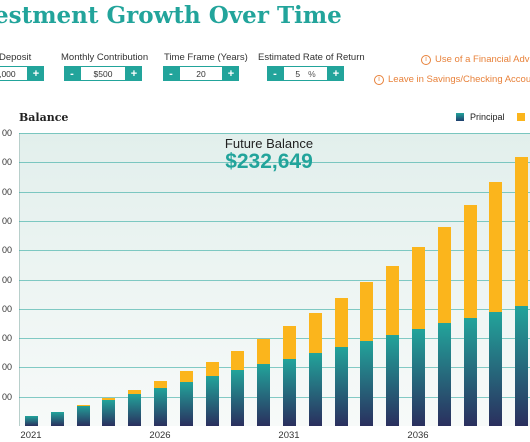 The image size is (530, 442). Describe the element at coordinates (171, 15) in the screenshot. I see `page-title: estment Growth Over Time` at that location.